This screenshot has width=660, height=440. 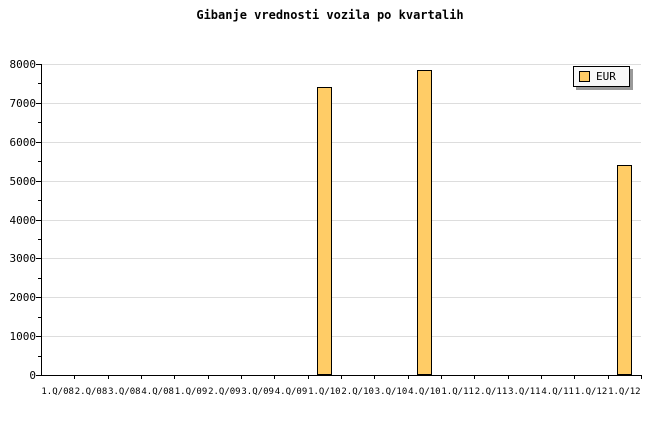 I want to click on legend-label: EUR, so click(x=606, y=76).